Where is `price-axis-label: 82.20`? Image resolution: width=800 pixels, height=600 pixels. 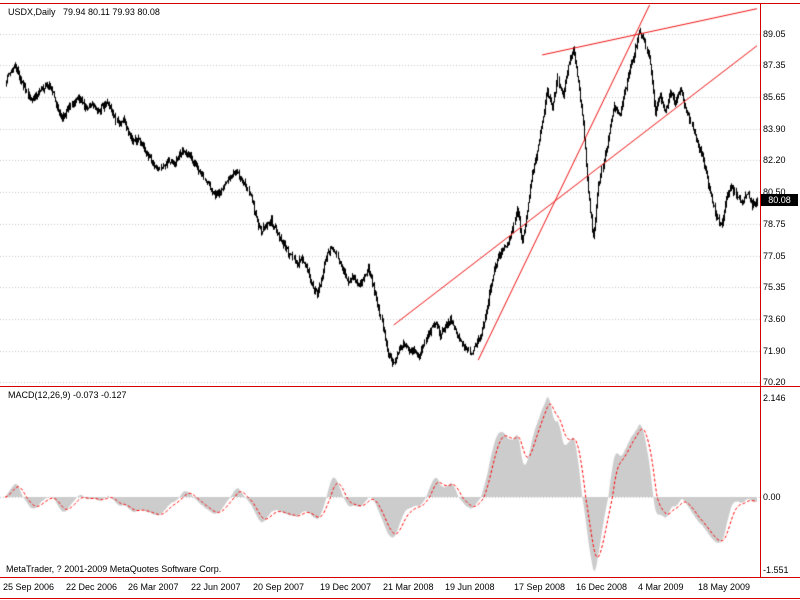 price-axis-label: 82.20 is located at coordinates (774, 160).